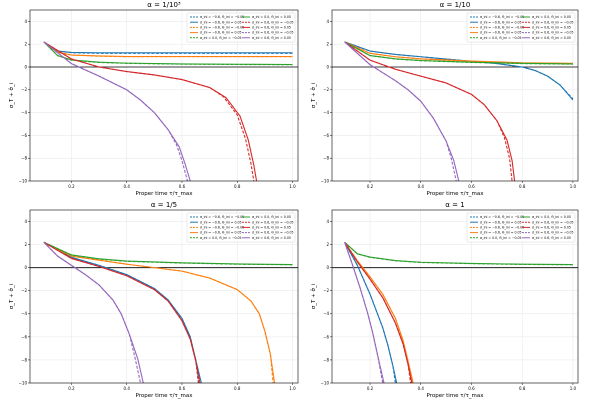 The image size is (600, 400). Describe the element at coordinates (164, 205) in the screenshot. I see `subplot-title: α = 1/5` at that location.